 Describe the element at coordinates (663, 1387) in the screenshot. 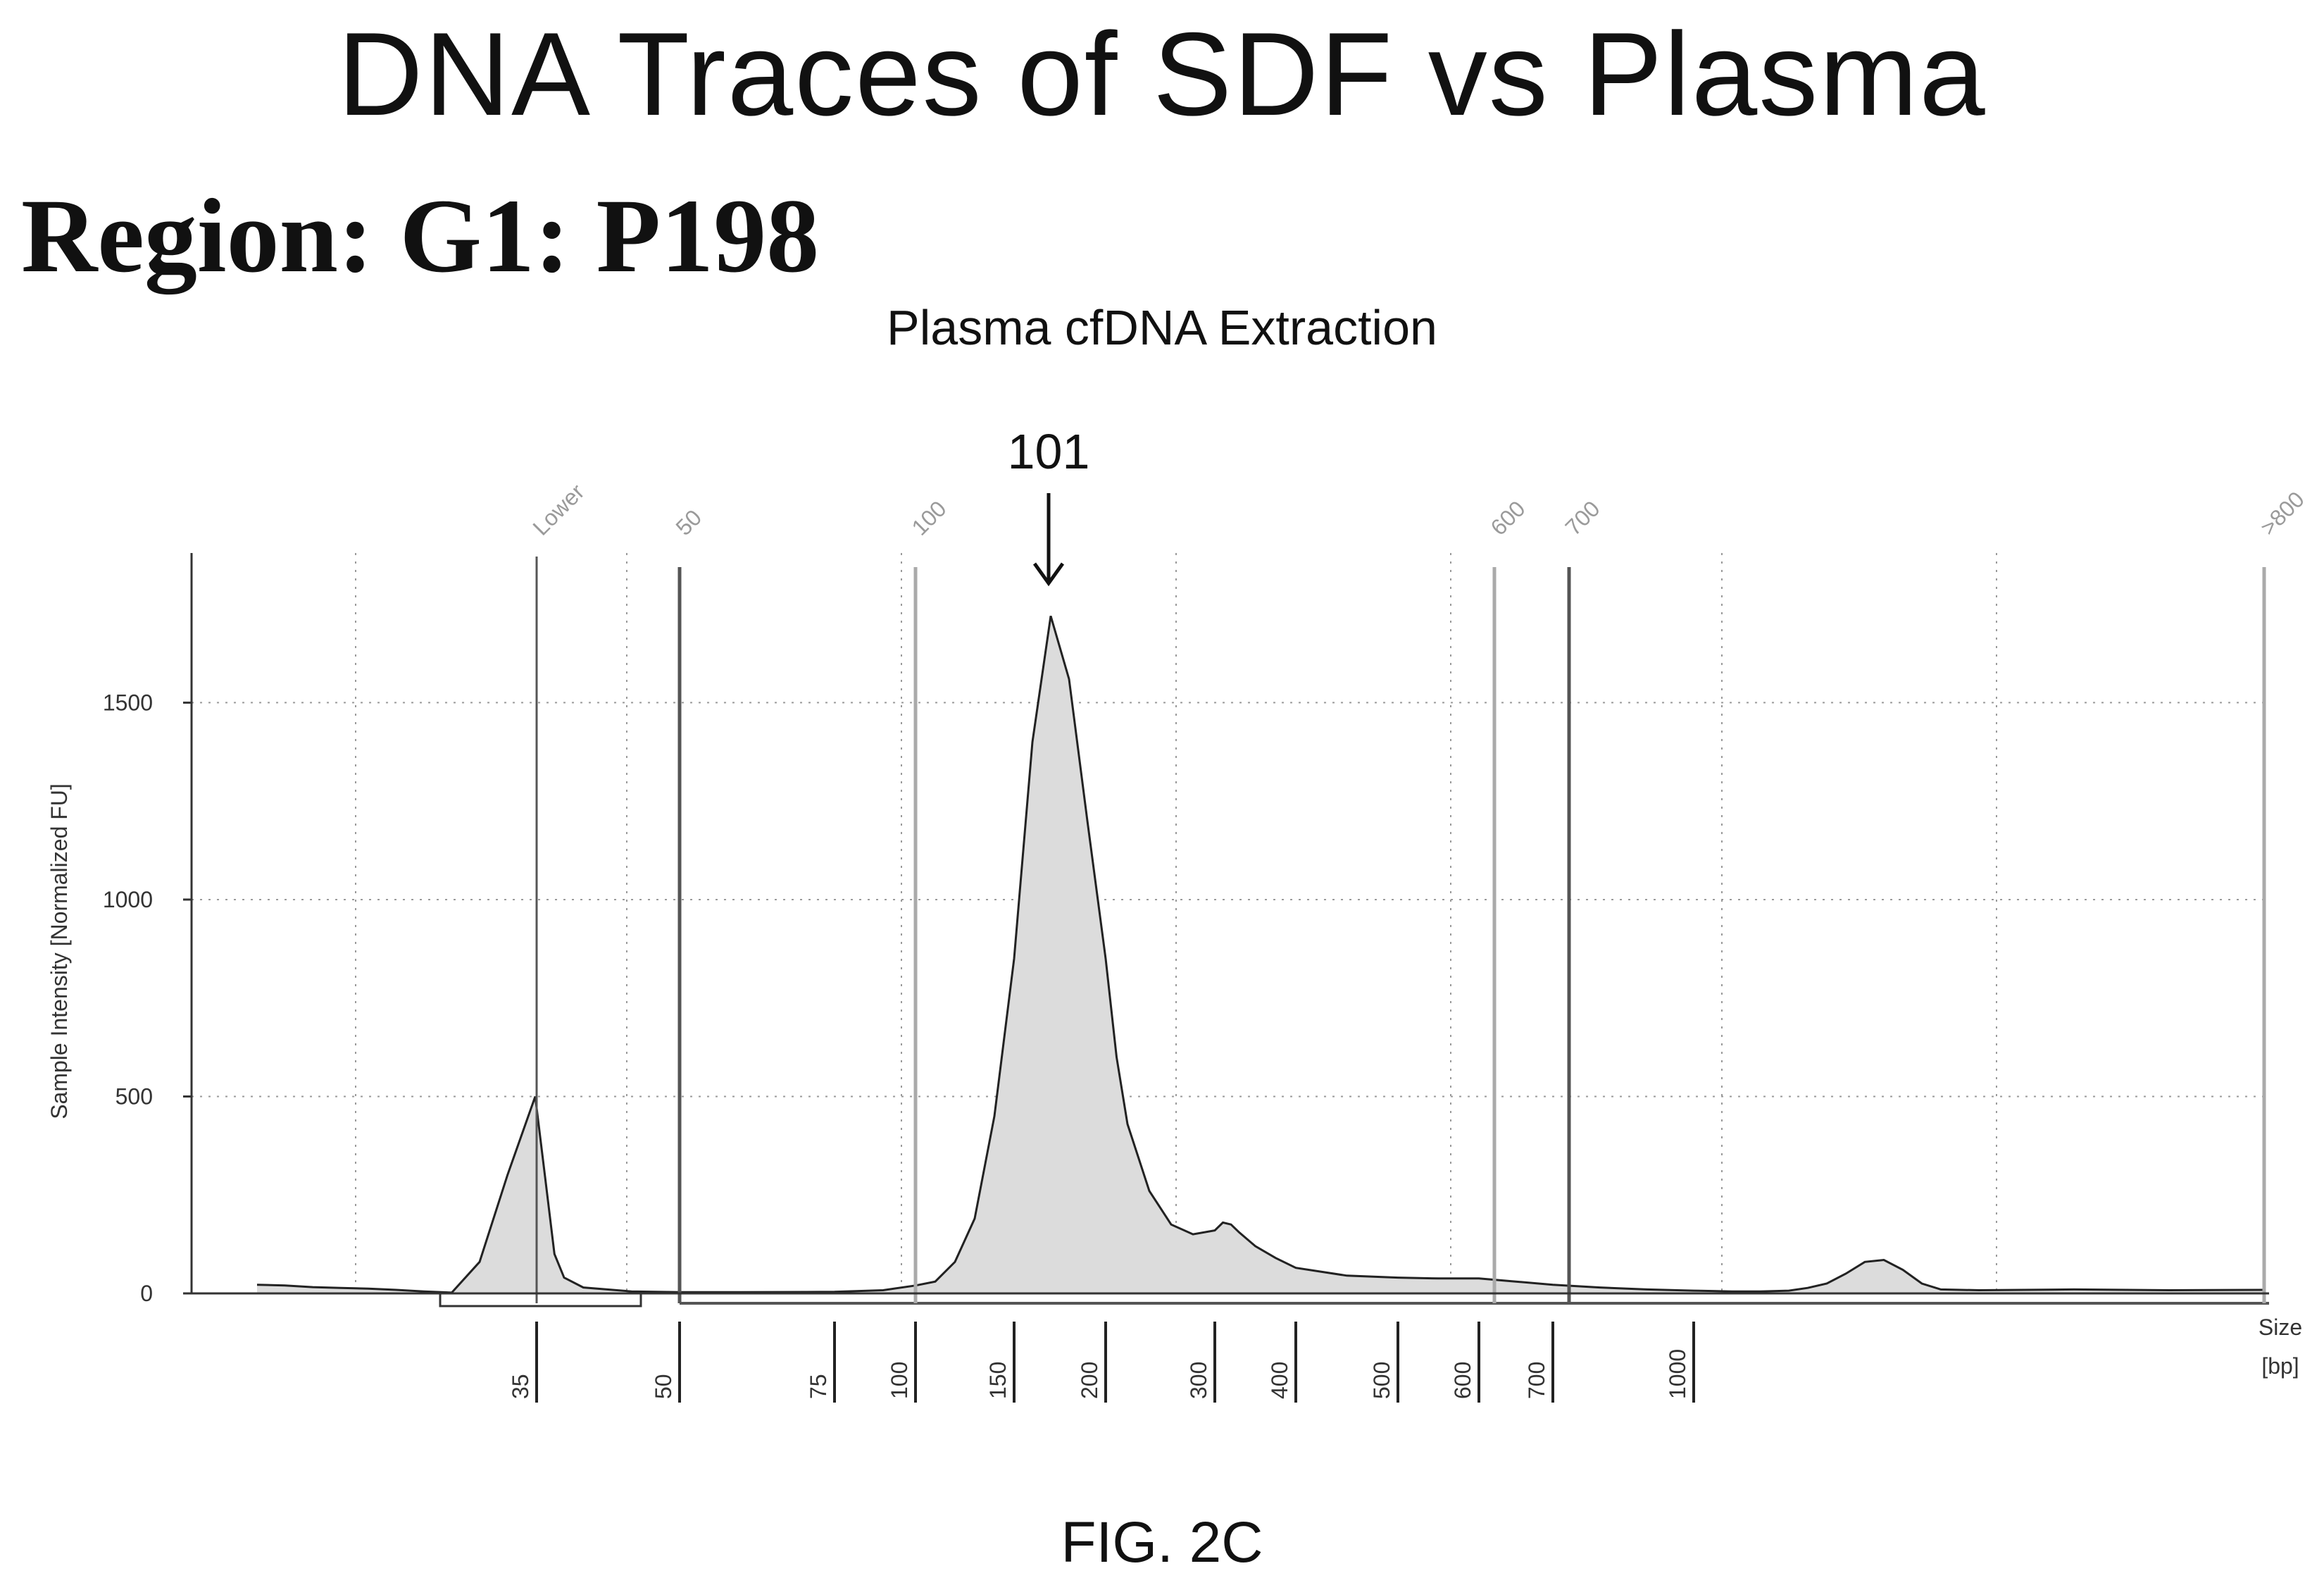

I see `x-tick-label: 50` at that location.